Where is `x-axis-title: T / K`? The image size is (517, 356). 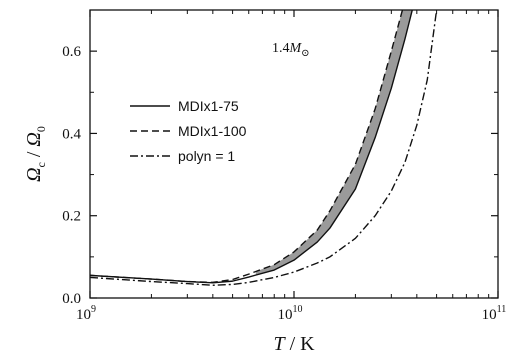 x-axis-title: T / K is located at coordinates (294, 344).